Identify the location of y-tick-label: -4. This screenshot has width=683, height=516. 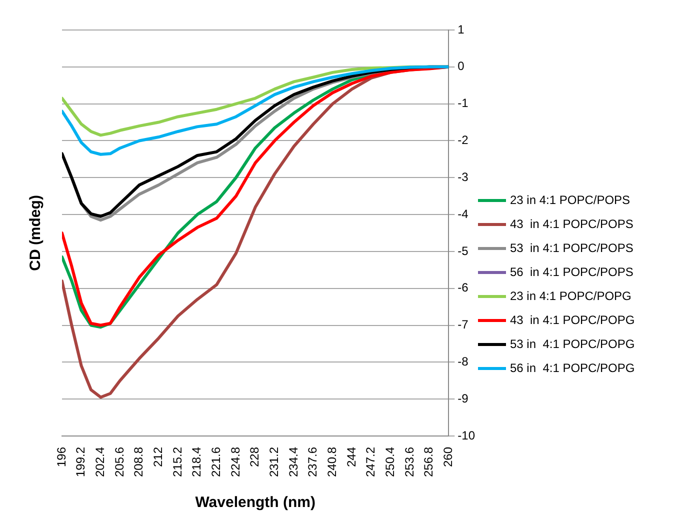
(463, 213).